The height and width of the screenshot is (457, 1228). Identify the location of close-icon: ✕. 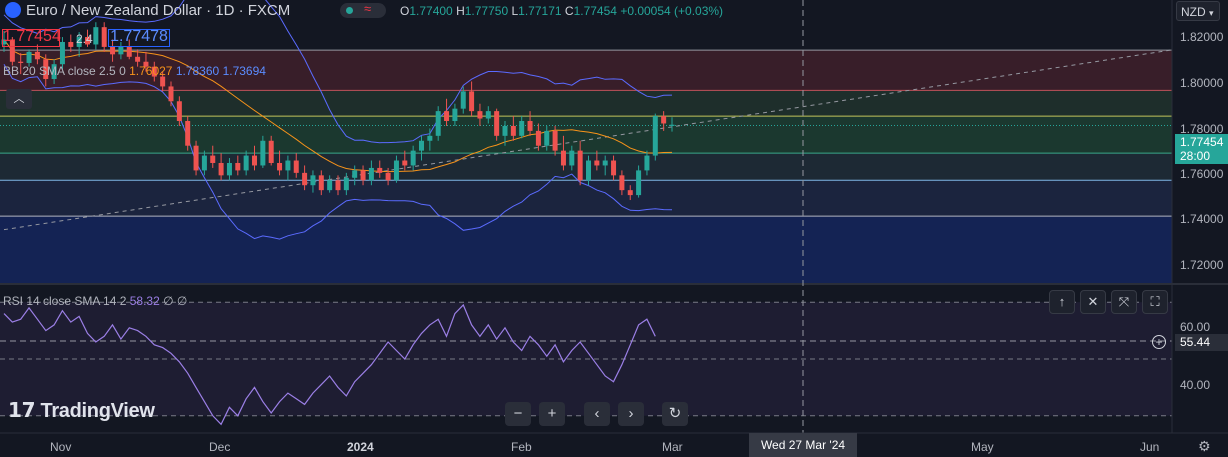
(1093, 301).